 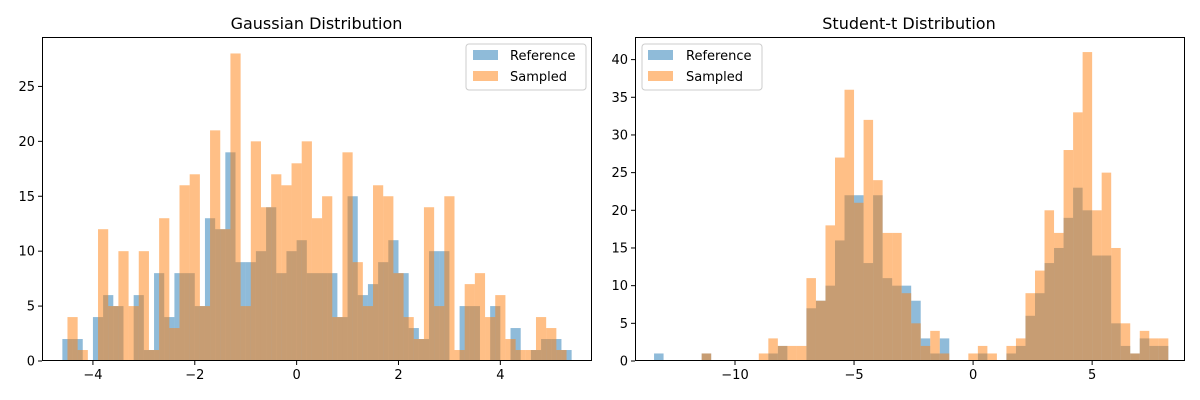 I want to click on legend-swatch-reference, so click(x=660, y=55).